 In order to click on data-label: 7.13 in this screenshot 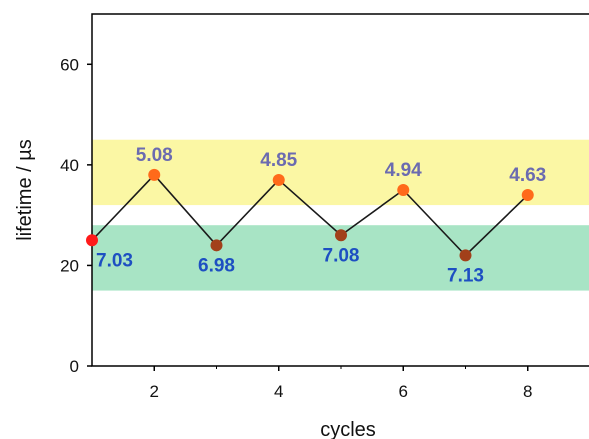, I will do `click(465, 275)`.